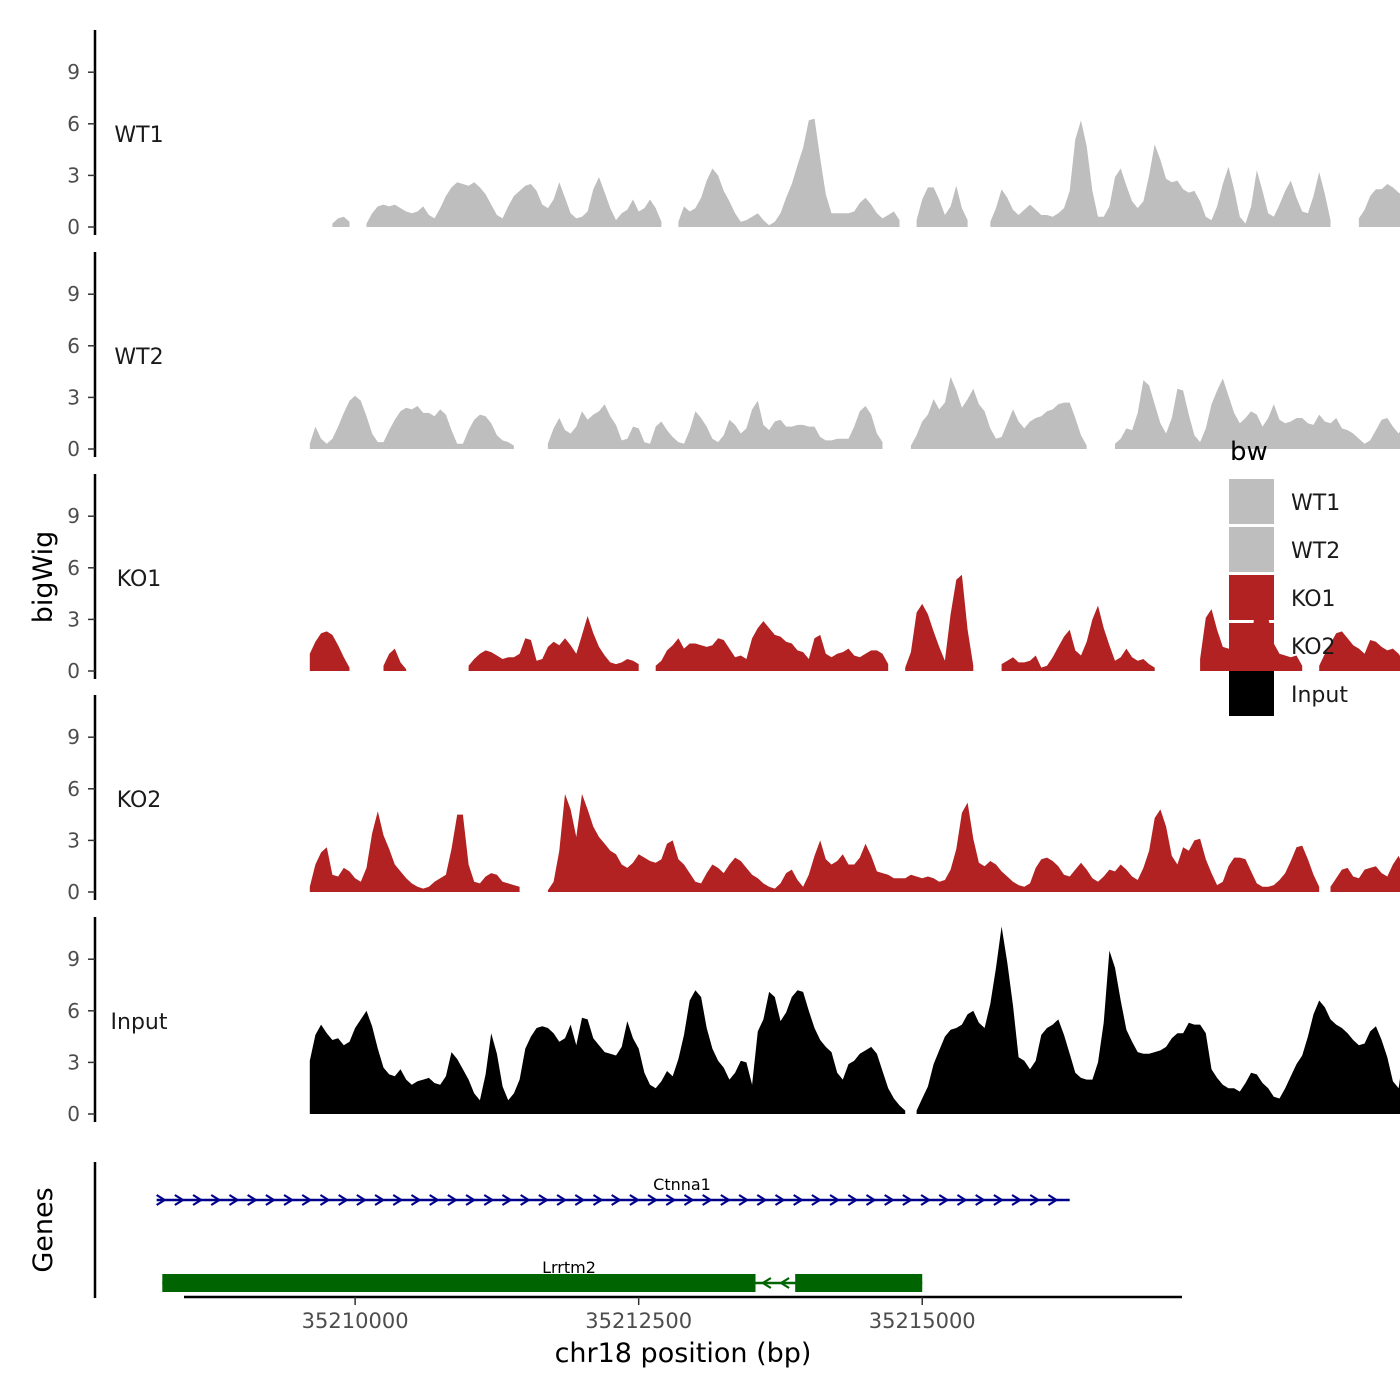  What do you see at coordinates (638, 1321) in the screenshot?
I see `x-tick-label: 35212500` at bounding box center [638, 1321].